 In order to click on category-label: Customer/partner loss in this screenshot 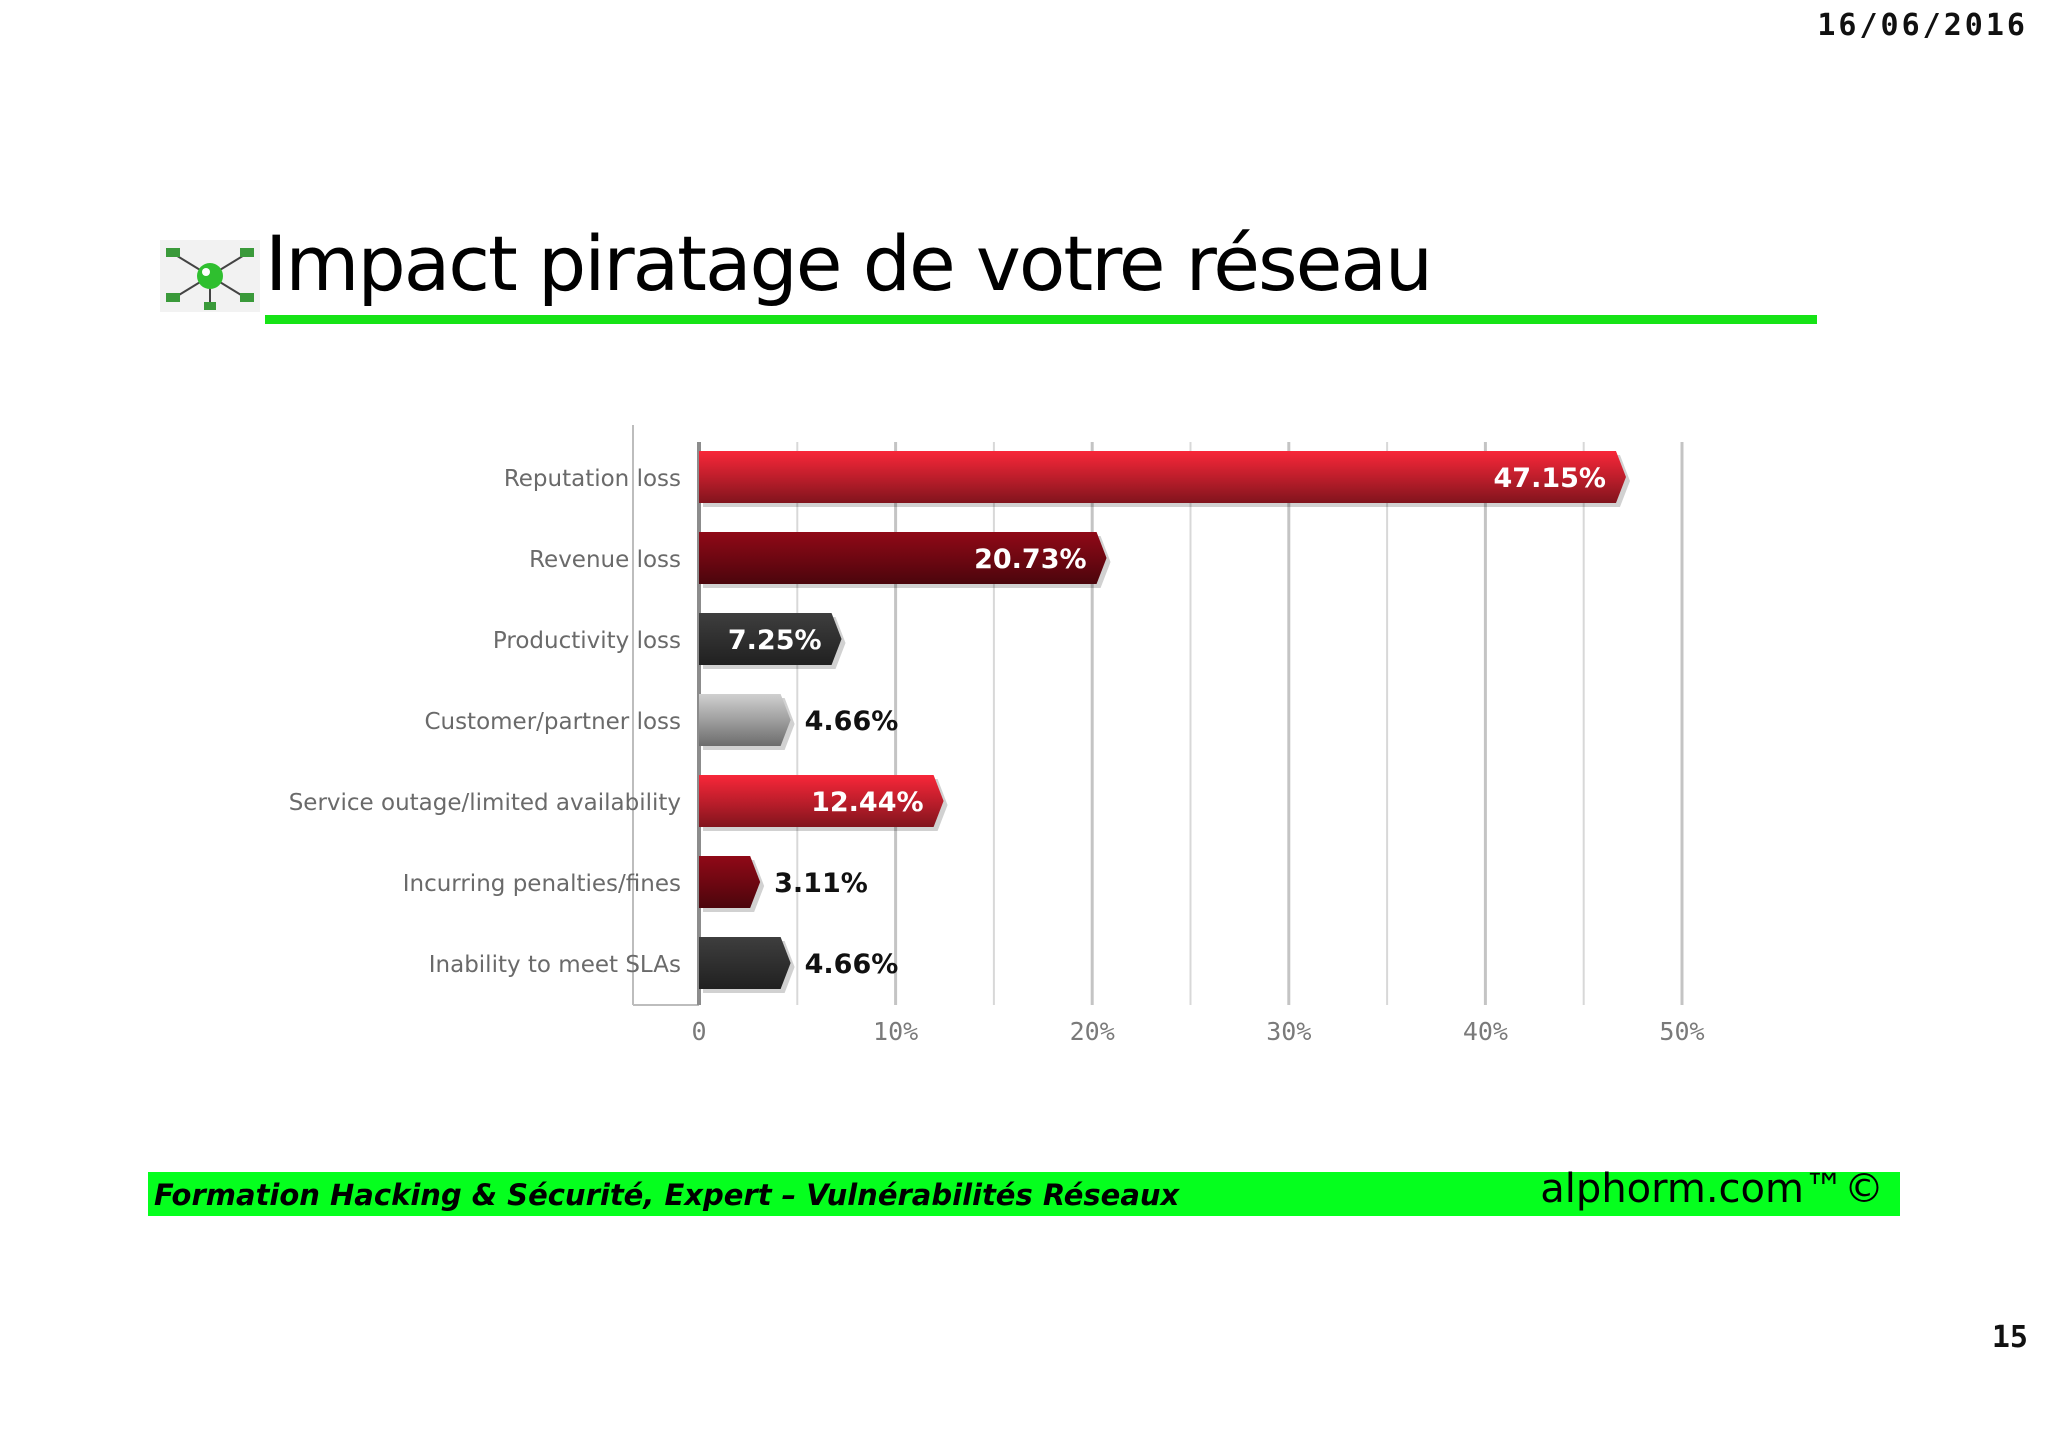, I will do `click(552, 722)`.